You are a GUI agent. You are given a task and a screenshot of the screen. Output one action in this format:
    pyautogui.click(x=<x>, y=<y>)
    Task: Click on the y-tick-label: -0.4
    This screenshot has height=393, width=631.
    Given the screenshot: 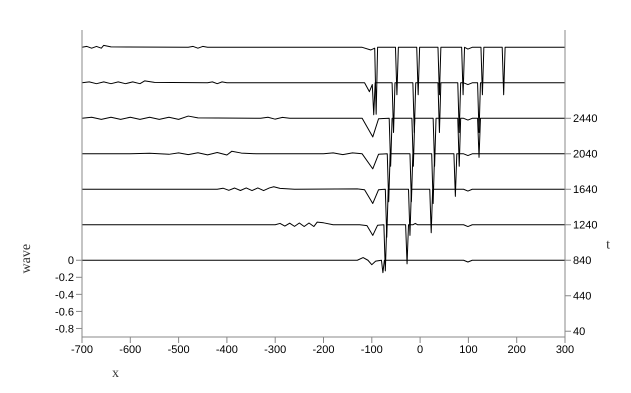 What is the action you would take?
    pyautogui.click(x=64, y=295)
    